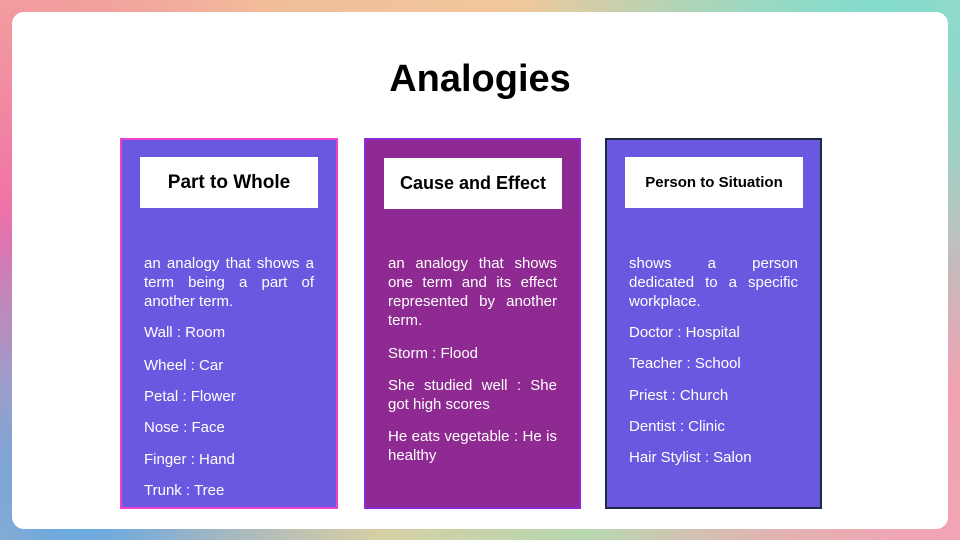  I want to click on example-item: She studied well : She got high scores, so click(472, 395).